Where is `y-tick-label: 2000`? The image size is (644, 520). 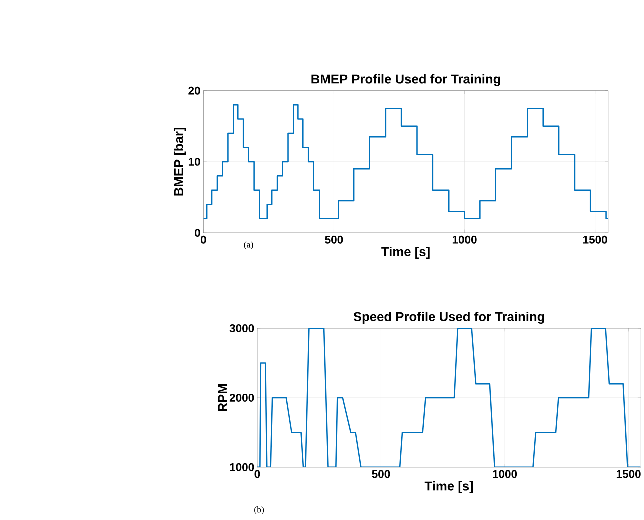 y-tick-label: 2000 is located at coordinates (242, 398).